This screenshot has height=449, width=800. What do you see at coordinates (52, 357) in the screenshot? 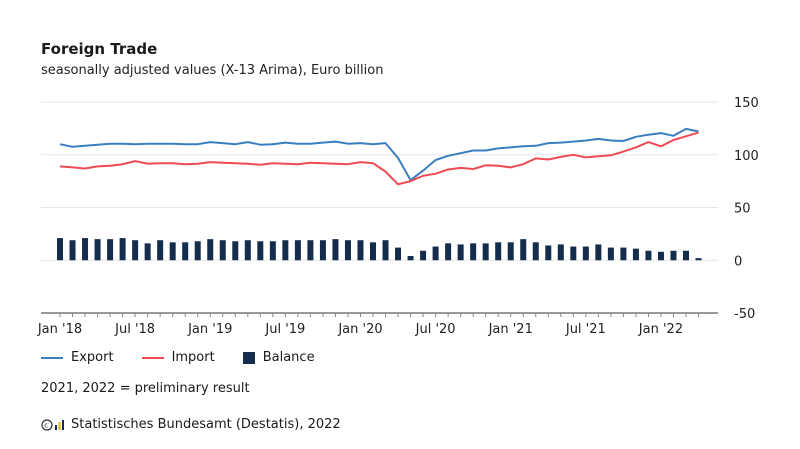
I see `export-swatch` at bounding box center [52, 357].